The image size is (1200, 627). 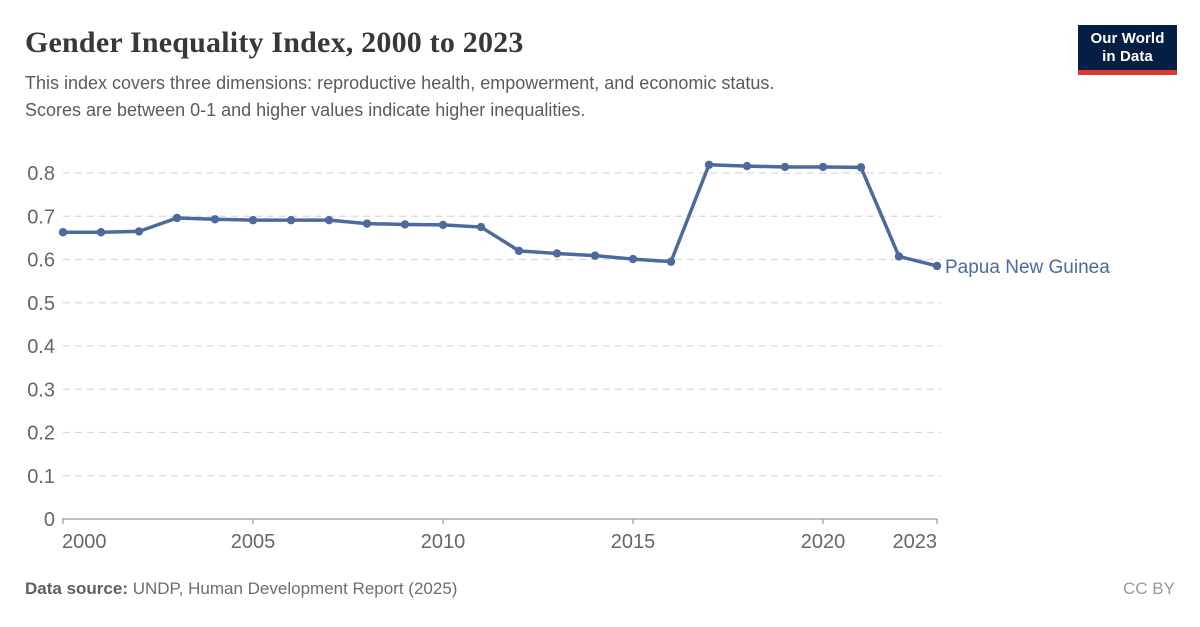 What do you see at coordinates (1149, 588) in the screenshot?
I see `license-badge: CC BY` at bounding box center [1149, 588].